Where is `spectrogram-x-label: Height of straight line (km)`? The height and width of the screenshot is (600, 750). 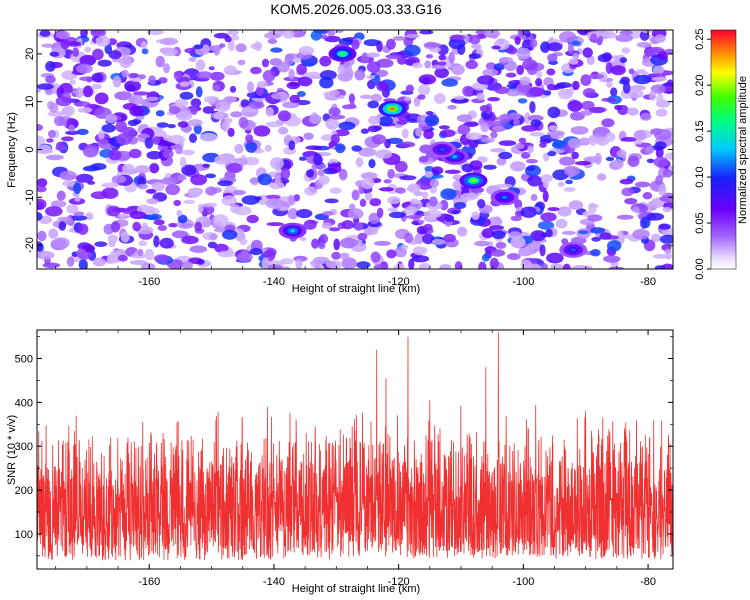 spectrogram-x-label: Height of straight line (km) is located at coordinates (356, 289).